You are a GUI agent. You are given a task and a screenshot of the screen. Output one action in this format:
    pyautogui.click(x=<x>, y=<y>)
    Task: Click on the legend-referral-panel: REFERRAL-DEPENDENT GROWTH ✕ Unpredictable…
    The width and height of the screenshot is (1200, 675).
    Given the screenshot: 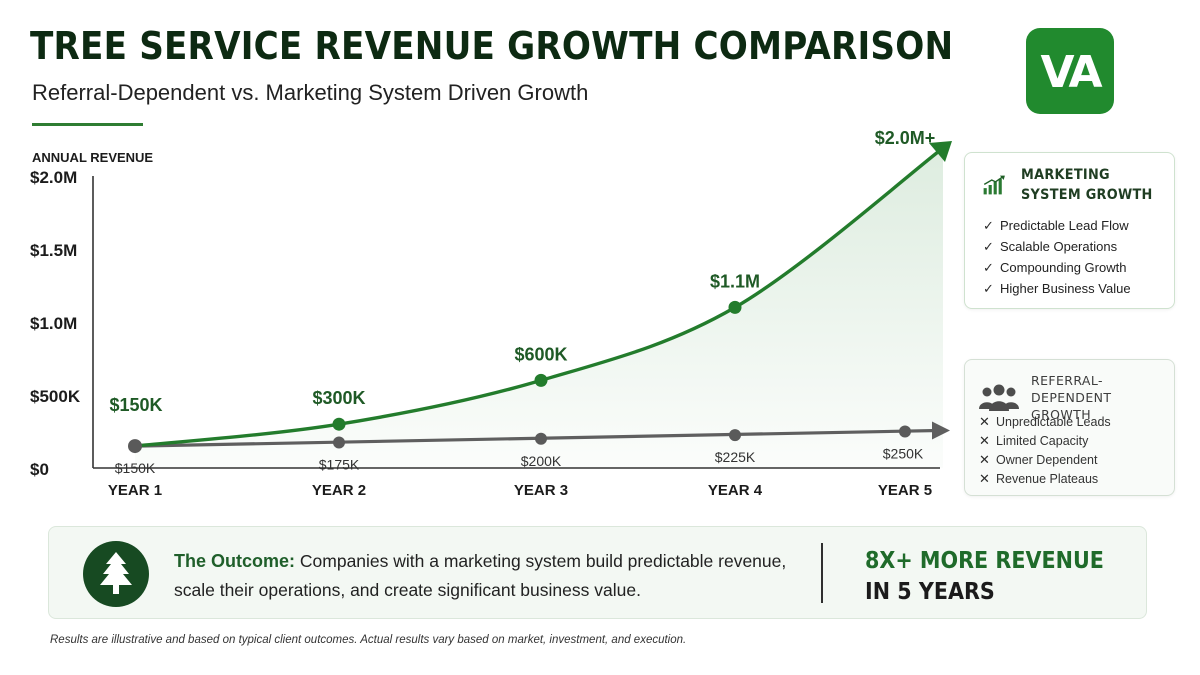 What is the action you would take?
    pyautogui.click(x=1069, y=427)
    